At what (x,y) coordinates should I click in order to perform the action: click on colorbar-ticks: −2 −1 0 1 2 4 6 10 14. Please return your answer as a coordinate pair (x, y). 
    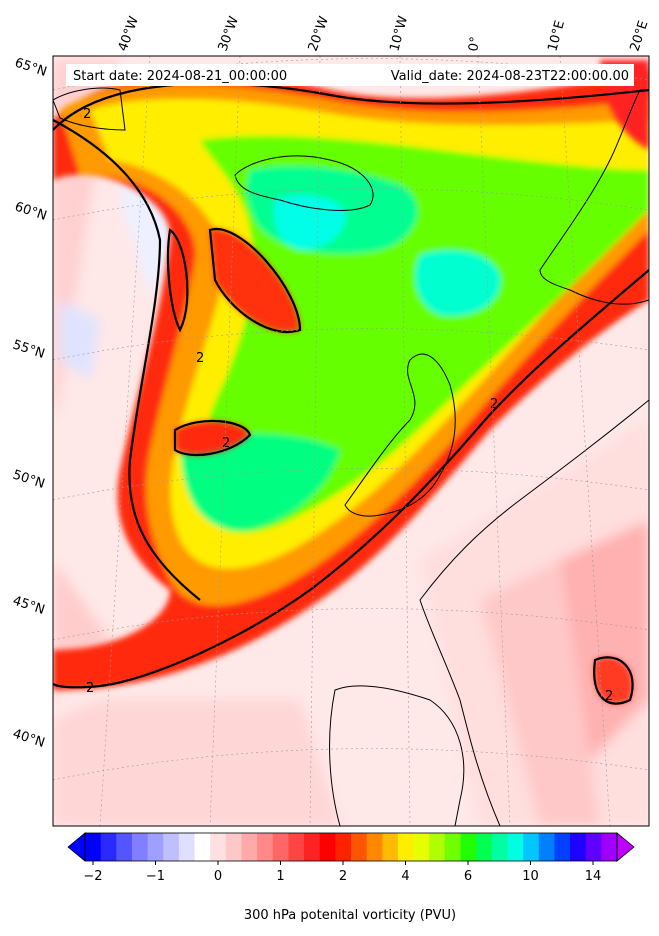
    Looking at the image, I should click on (342, 872).